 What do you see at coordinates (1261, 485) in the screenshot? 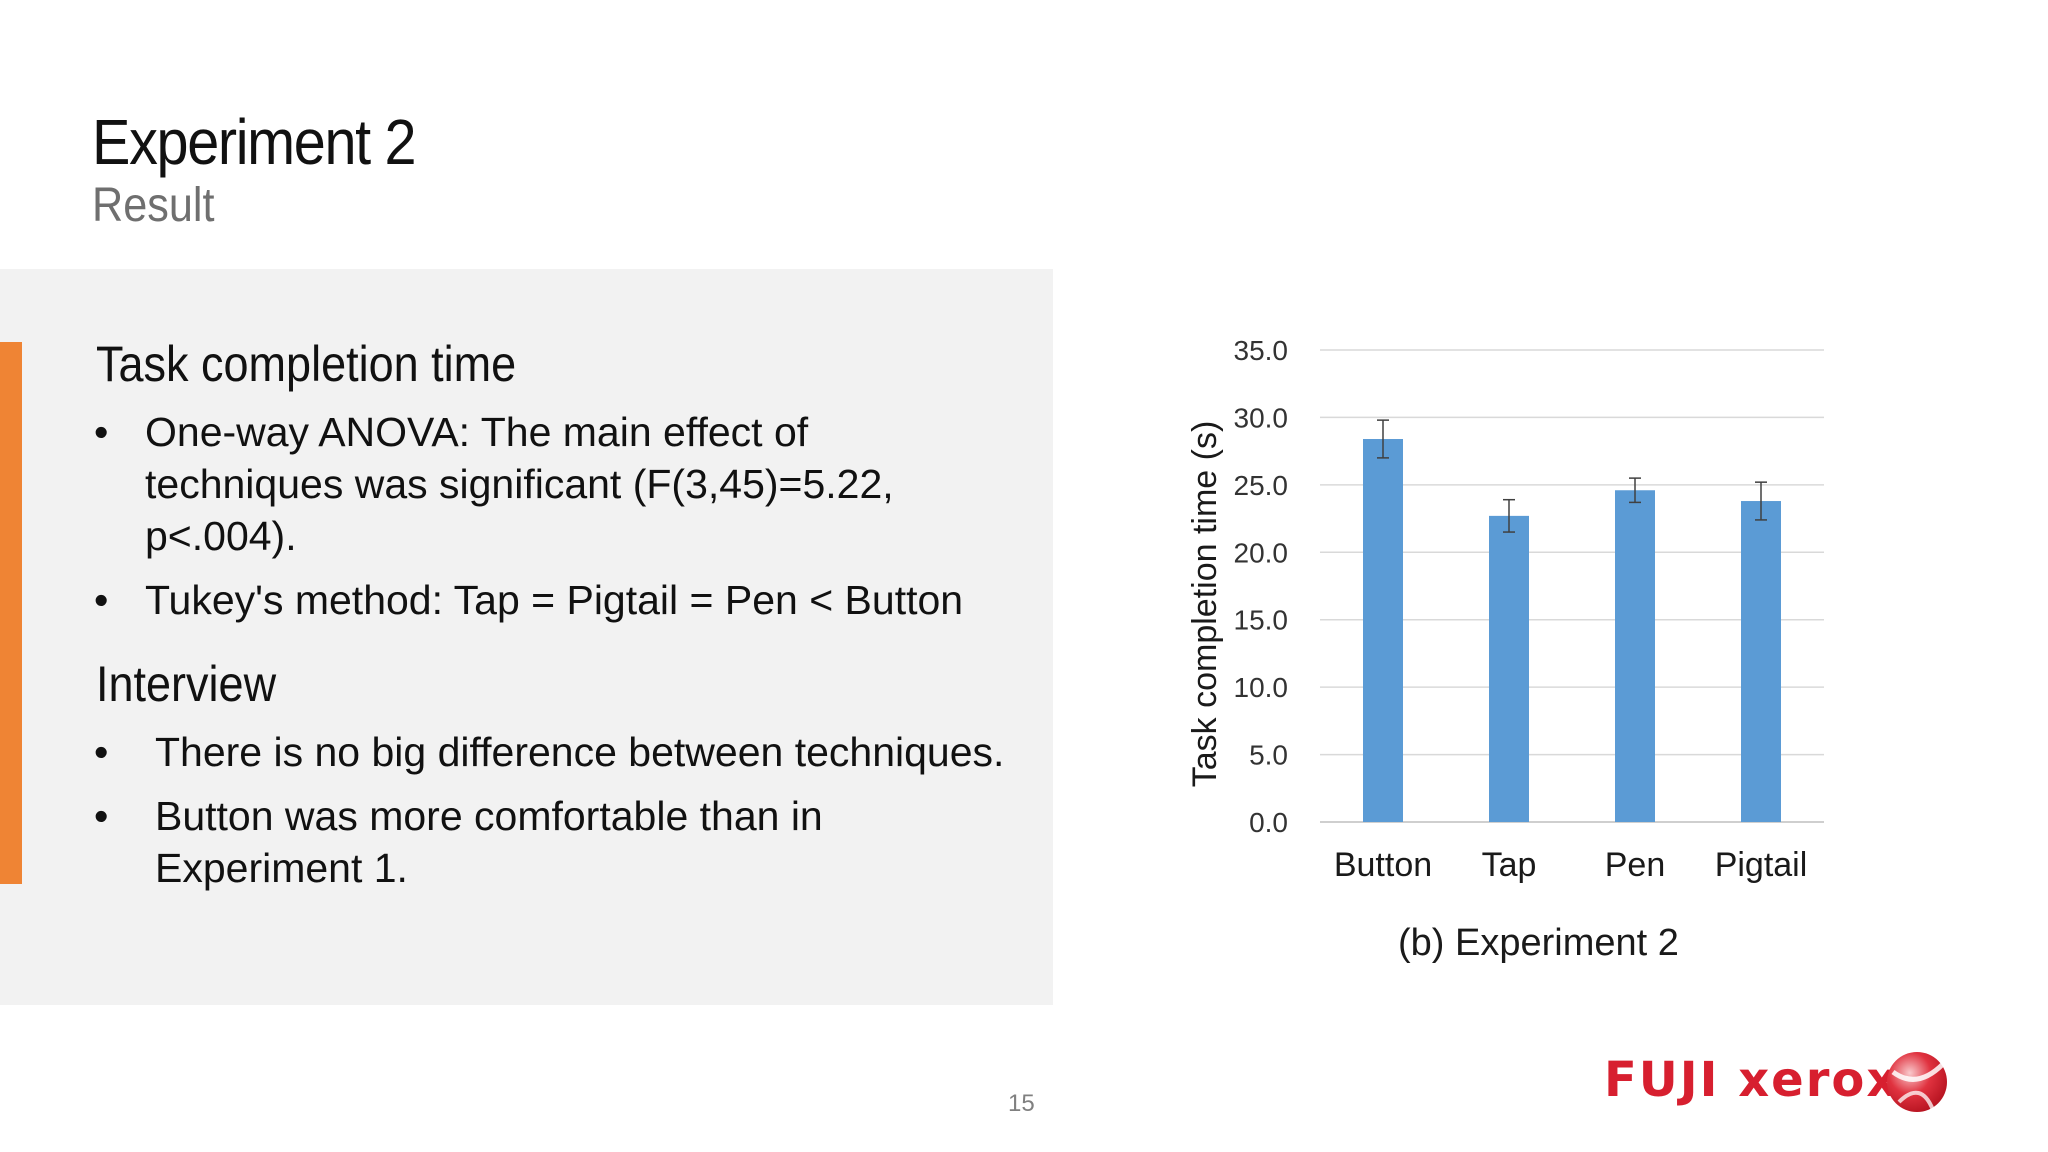
I see `y-tick-label: 25.0` at bounding box center [1261, 485].